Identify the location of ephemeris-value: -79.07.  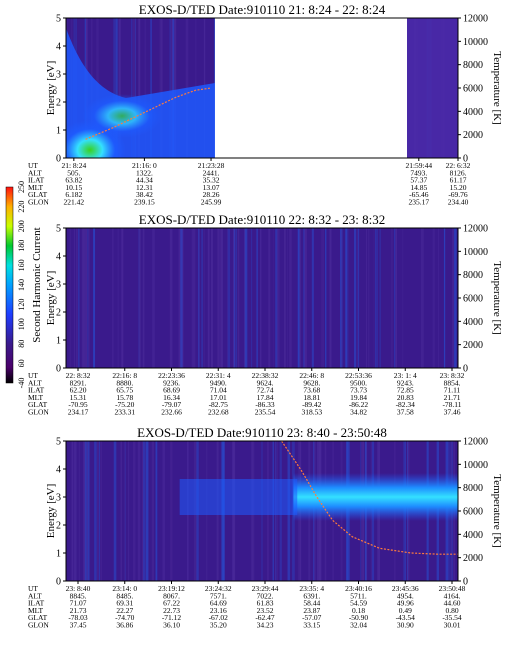
(172, 404).